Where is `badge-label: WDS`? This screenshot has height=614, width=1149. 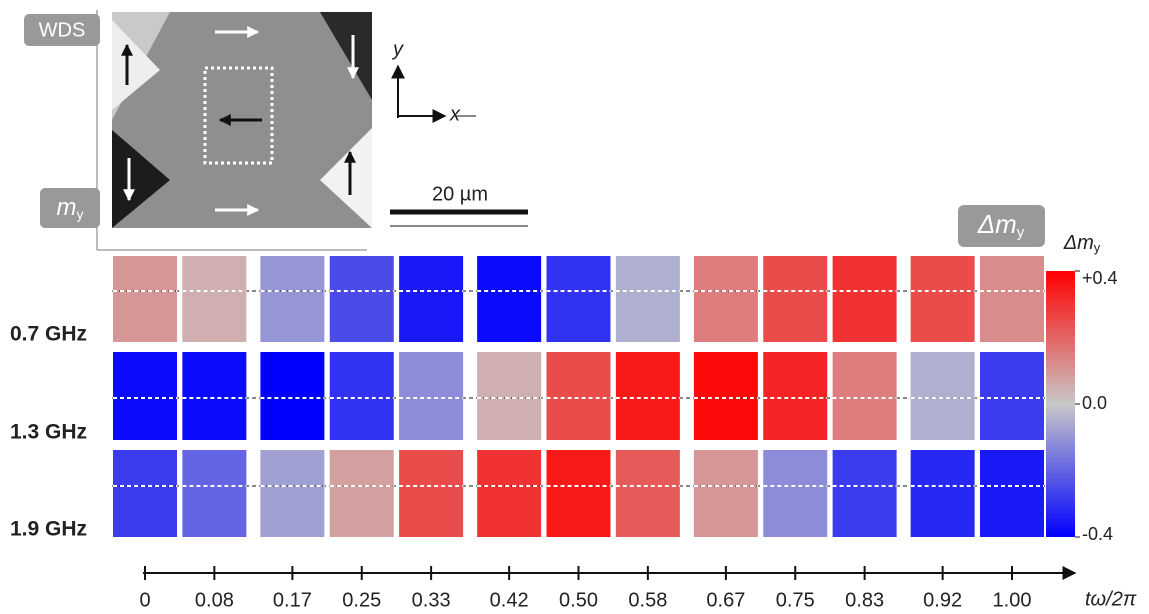 badge-label: WDS is located at coordinates (62, 30).